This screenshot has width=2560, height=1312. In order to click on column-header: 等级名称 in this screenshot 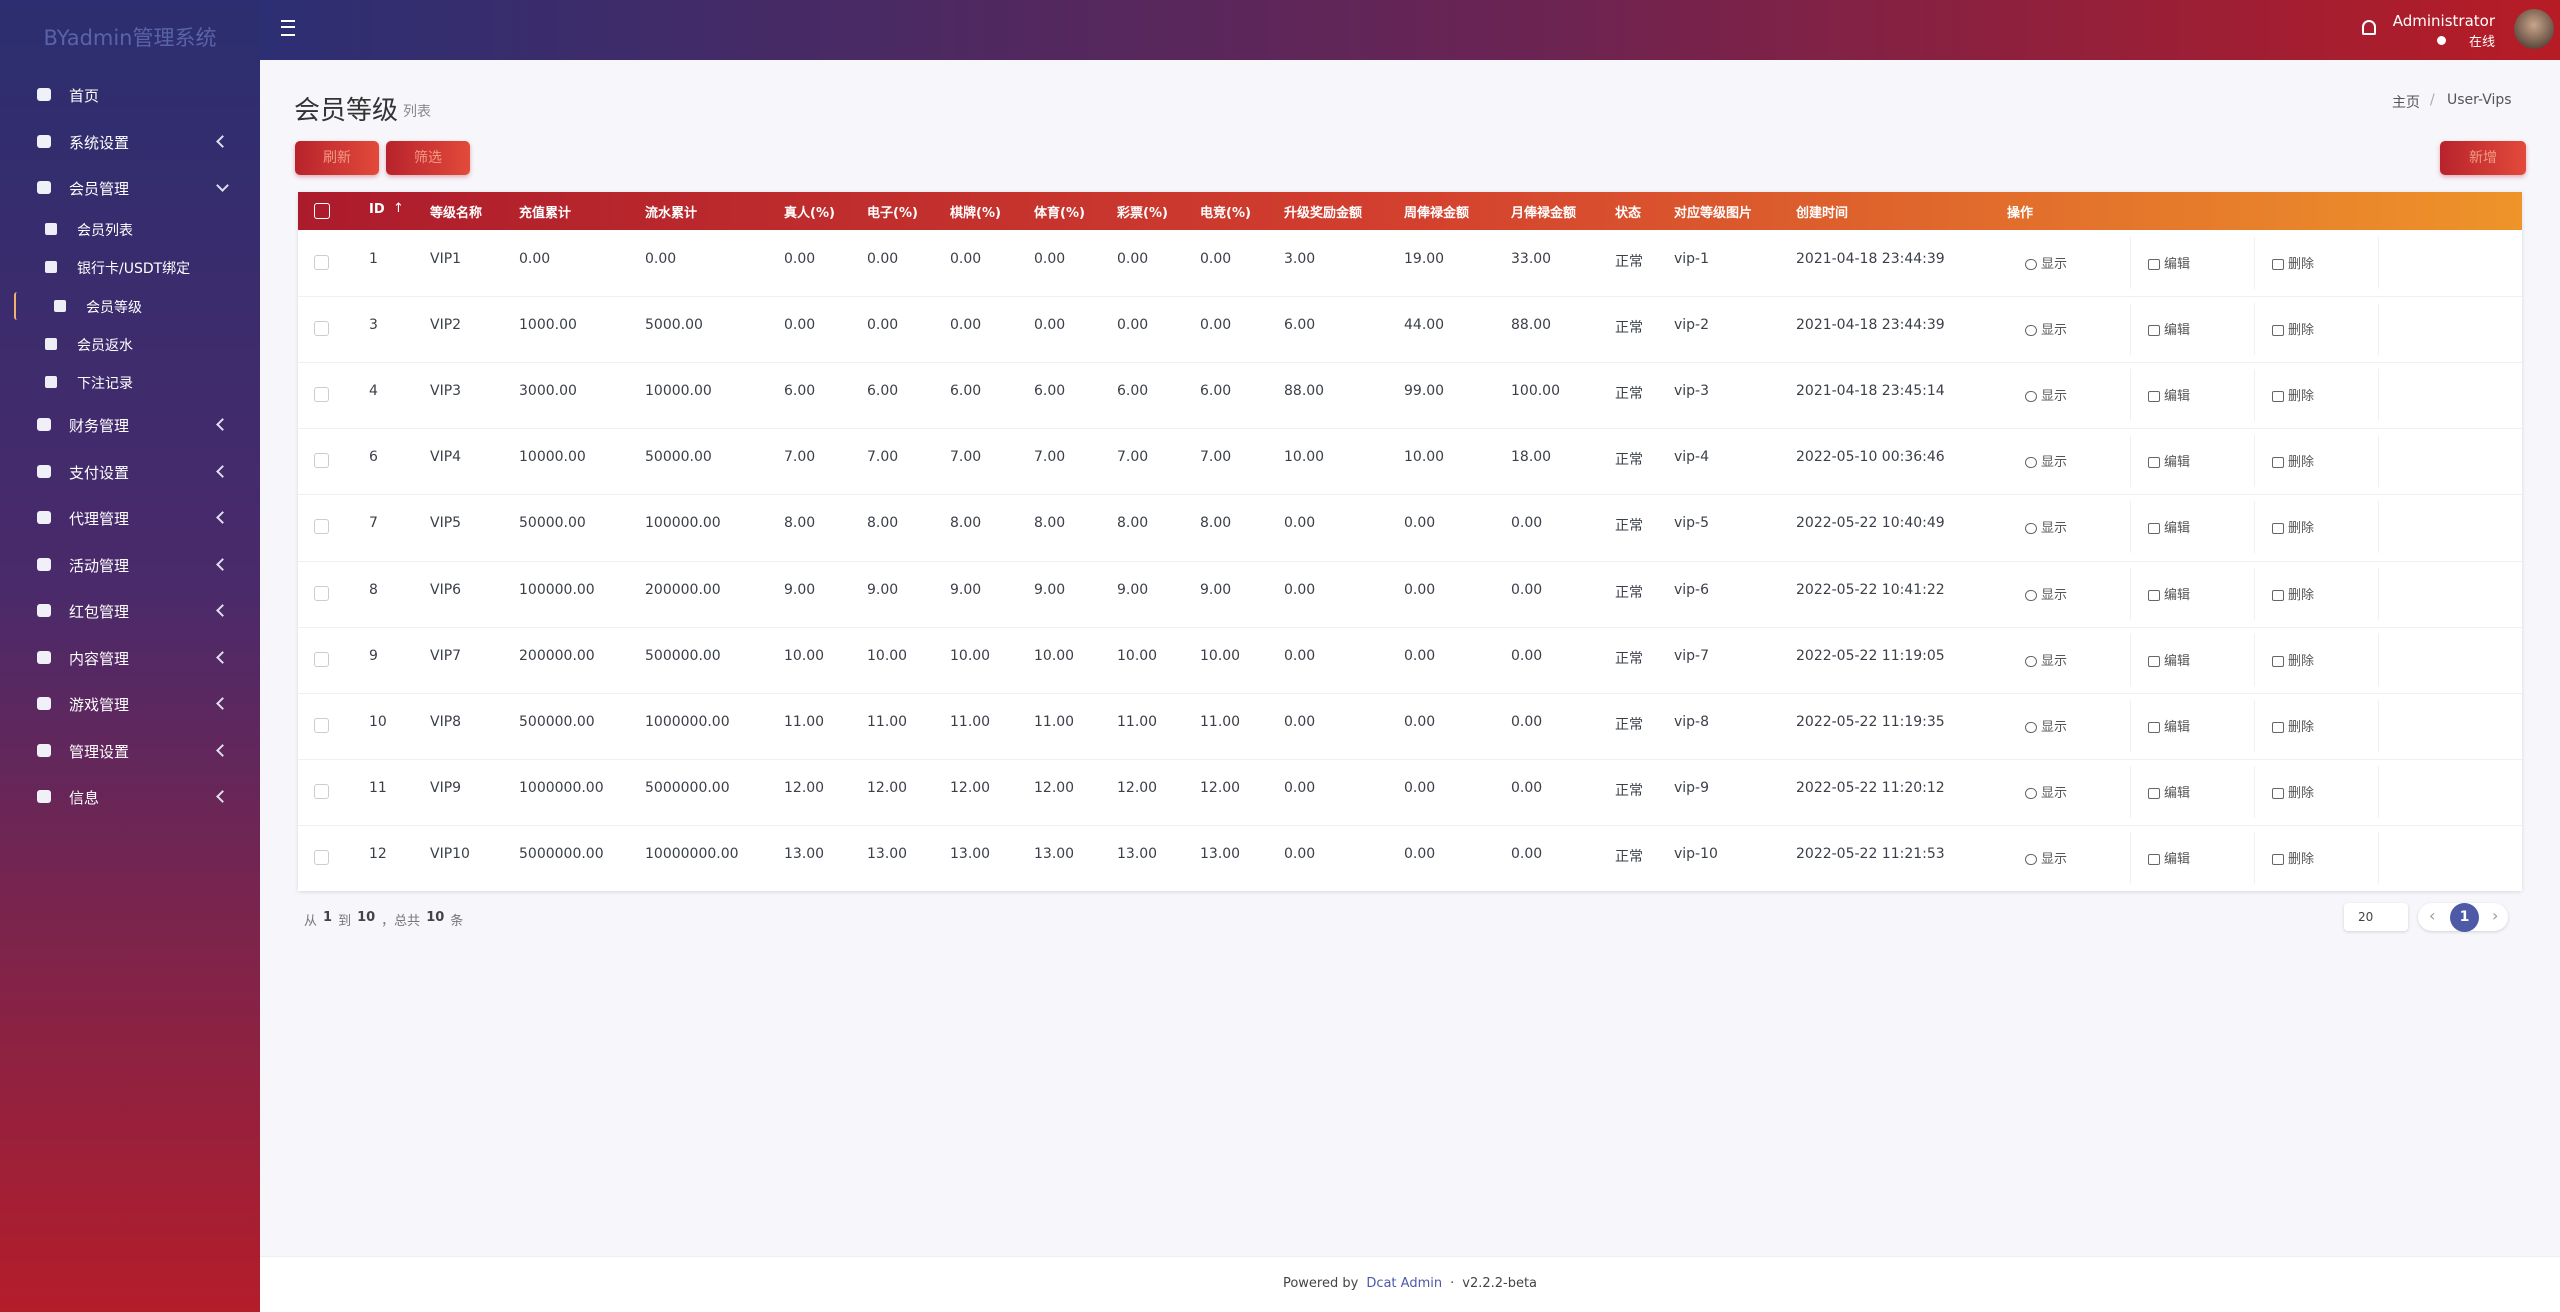, I will do `click(456, 213)`.